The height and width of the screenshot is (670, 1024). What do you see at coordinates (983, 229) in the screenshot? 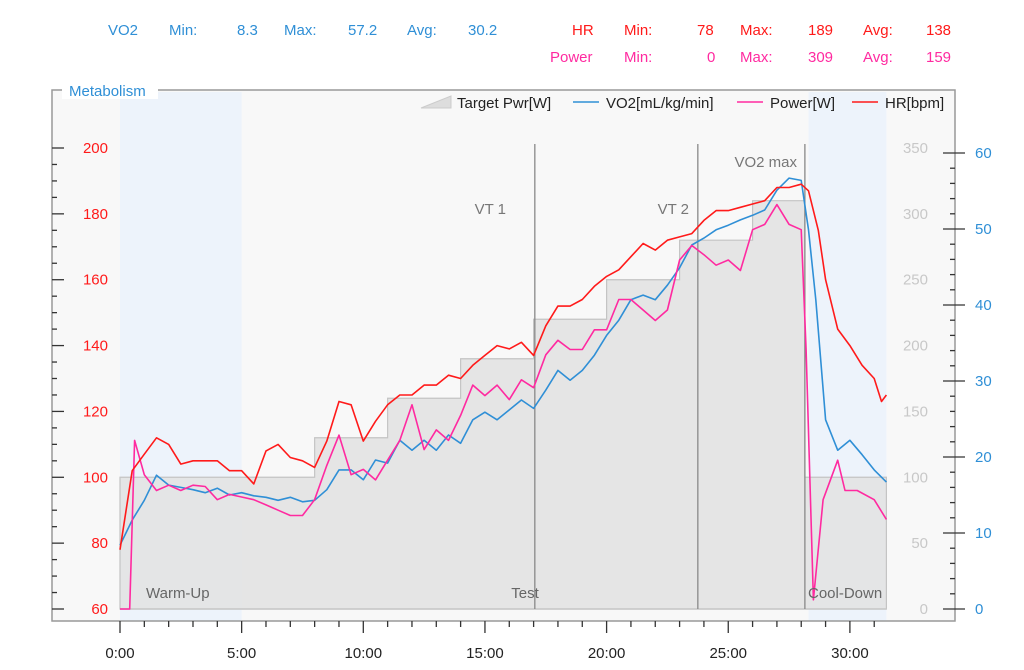
I see `vo2-axis-tick-label: 50` at bounding box center [983, 229].